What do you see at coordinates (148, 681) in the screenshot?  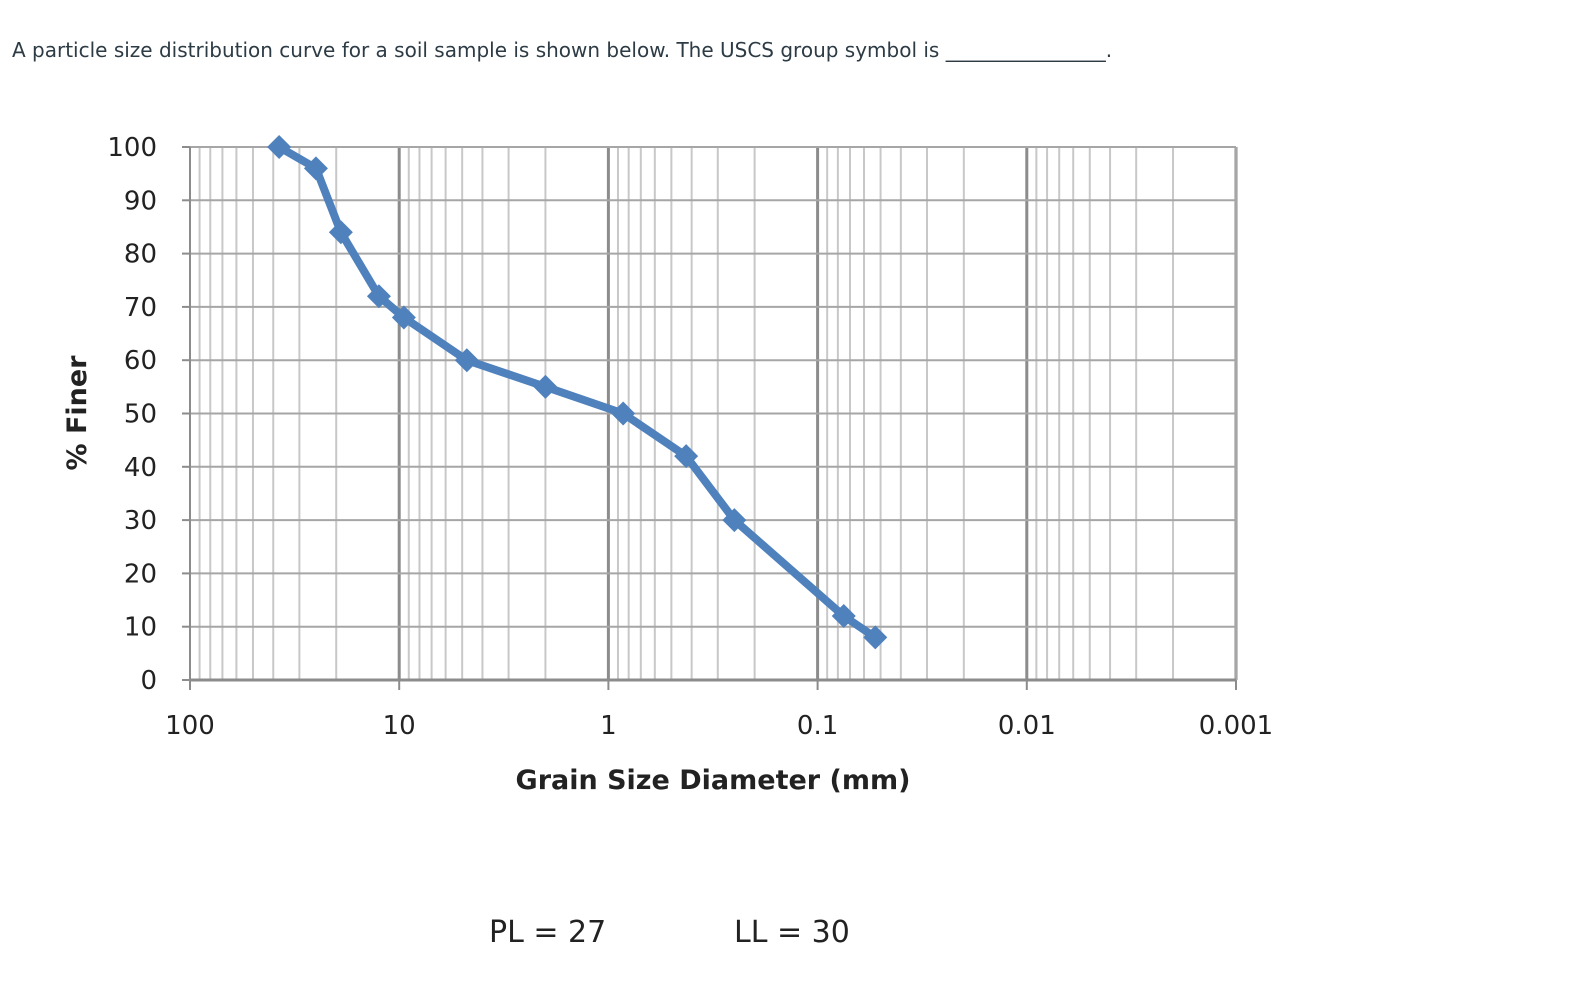 I see `y-tick-label: 0` at bounding box center [148, 681].